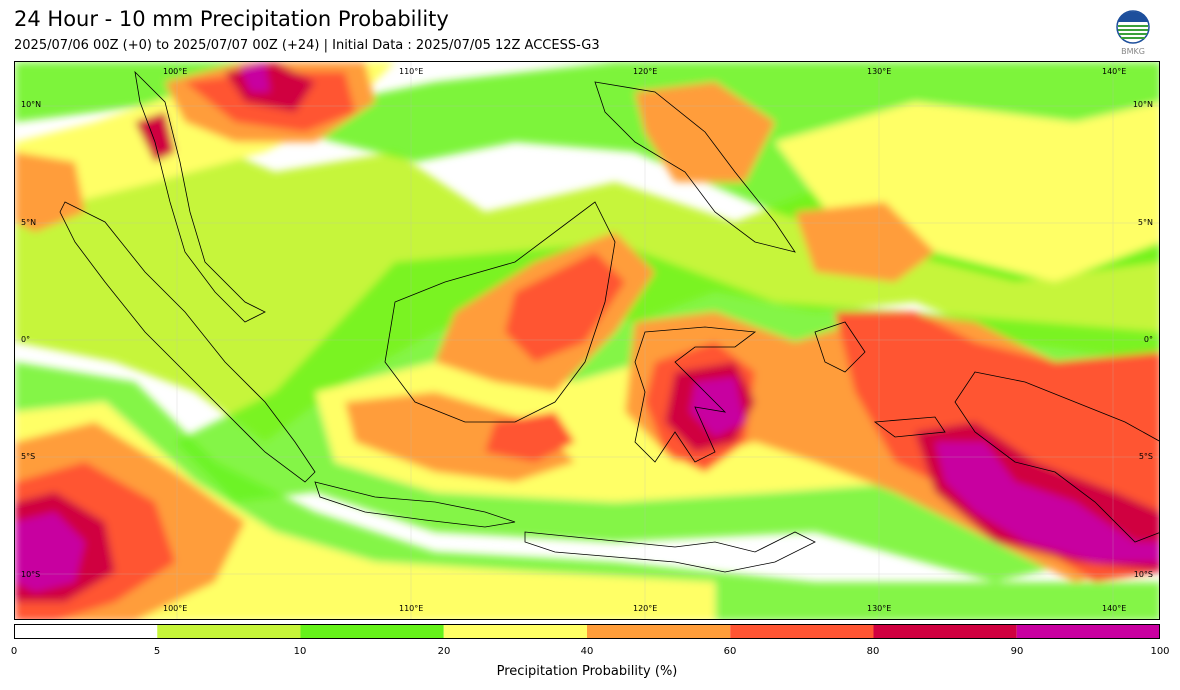  Describe the element at coordinates (909, 427) in the screenshot. I see `seram-coastline` at that location.